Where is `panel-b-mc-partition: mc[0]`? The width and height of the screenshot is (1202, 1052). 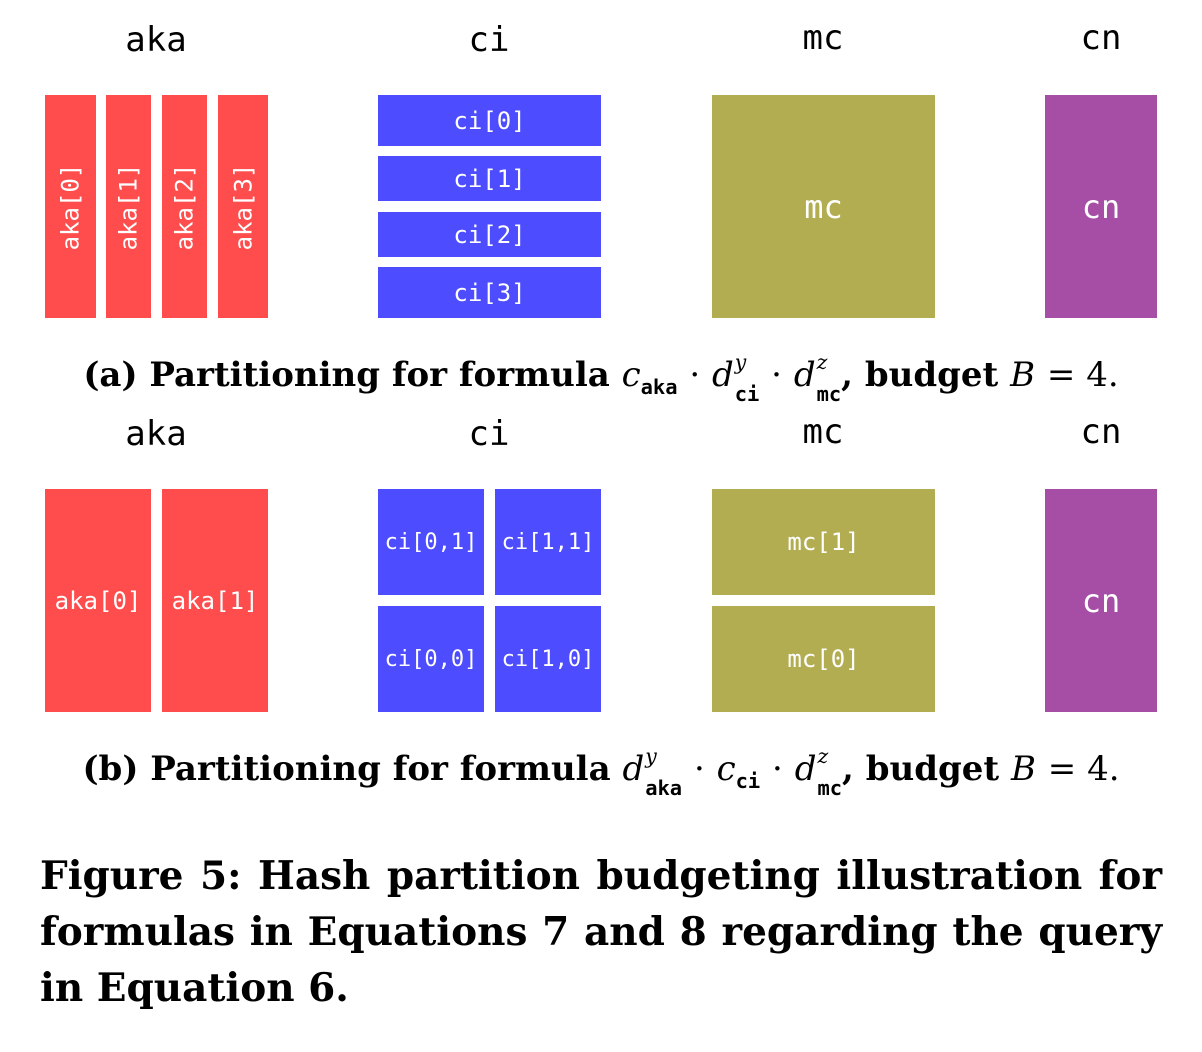 panel-b-mc-partition: mc[0] is located at coordinates (823, 659).